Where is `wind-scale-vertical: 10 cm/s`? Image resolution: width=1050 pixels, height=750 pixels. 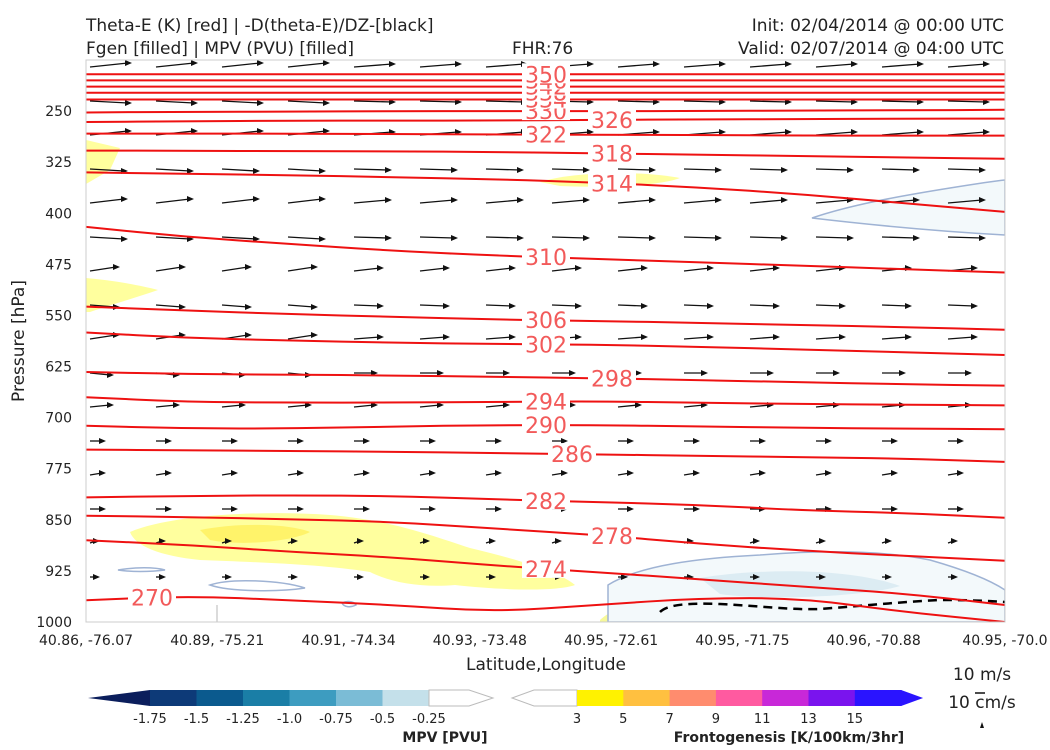 wind-scale-vertical: 10 cm/s is located at coordinates (982, 703).